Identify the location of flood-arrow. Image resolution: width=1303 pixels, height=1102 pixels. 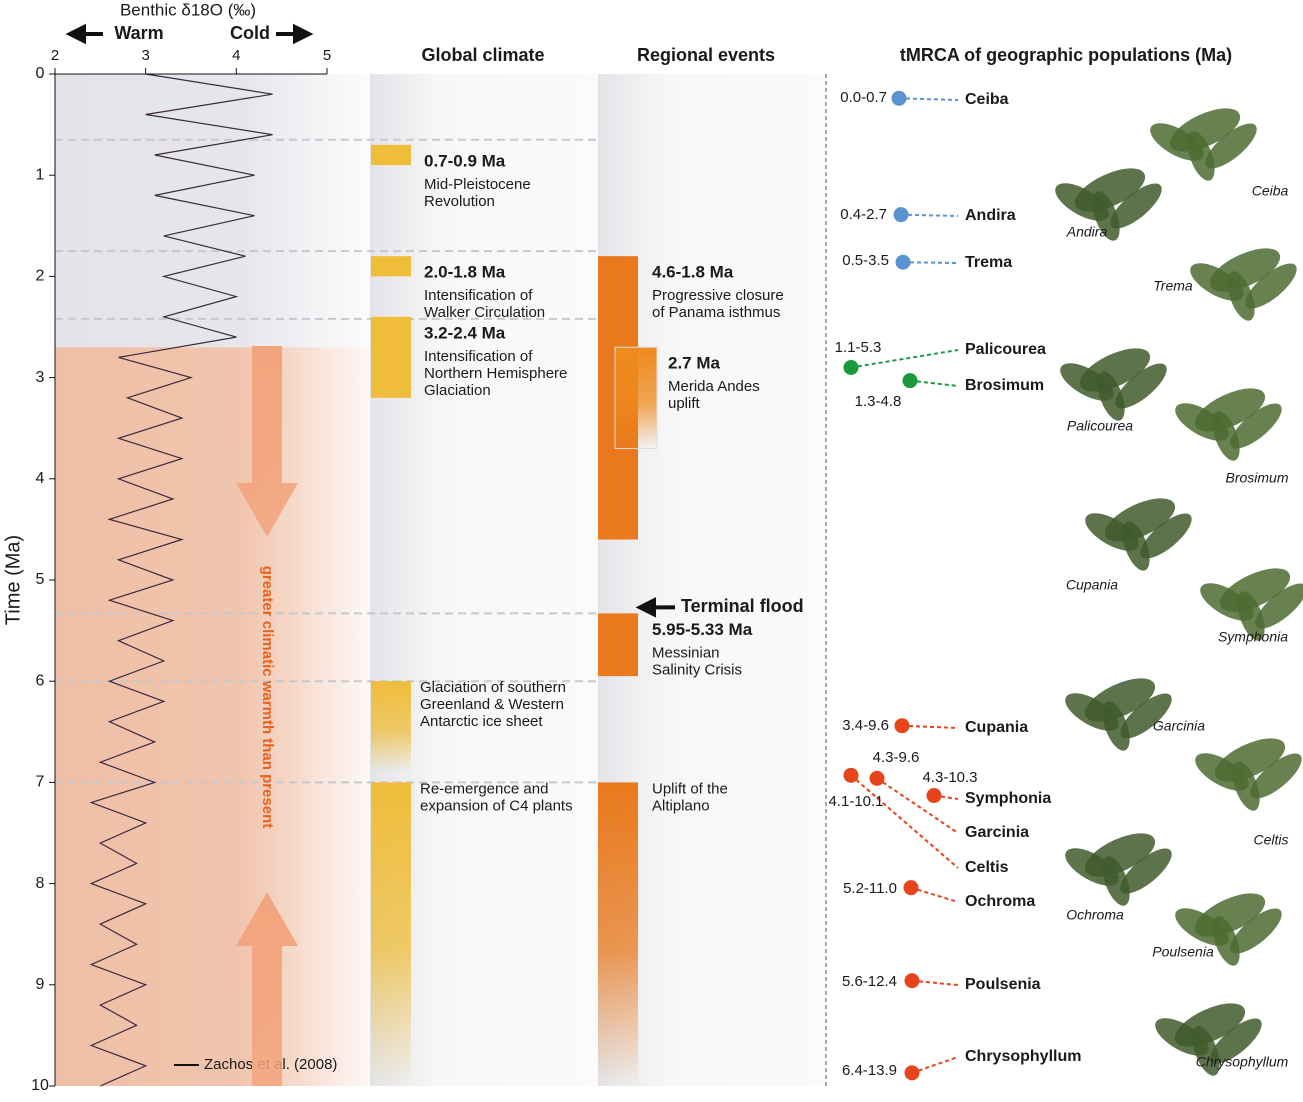
(655, 607).